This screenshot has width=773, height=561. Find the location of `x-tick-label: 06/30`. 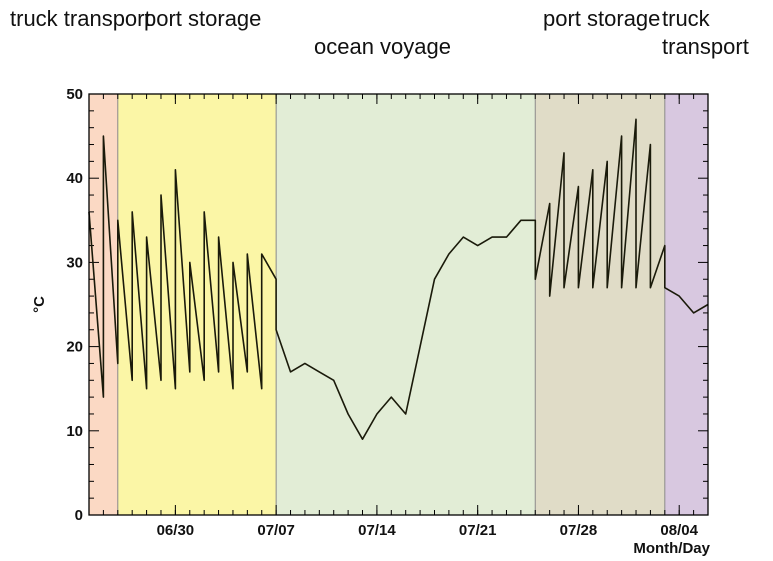

x-tick-label: 06/30 is located at coordinates (176, 530).